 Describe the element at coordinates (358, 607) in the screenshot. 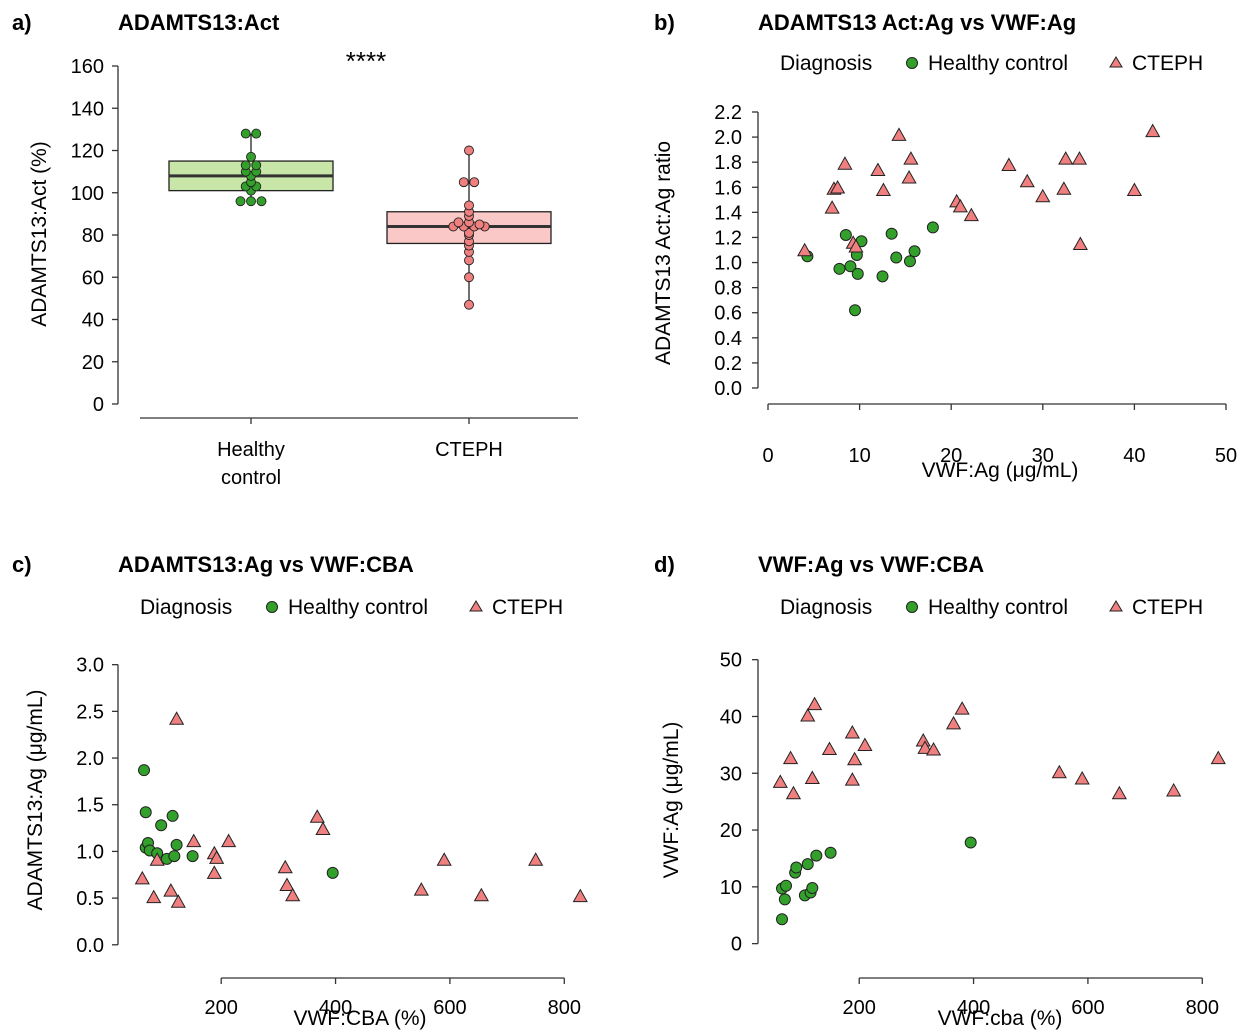

I see `legend-healthy-label: Healthy control` at that location.